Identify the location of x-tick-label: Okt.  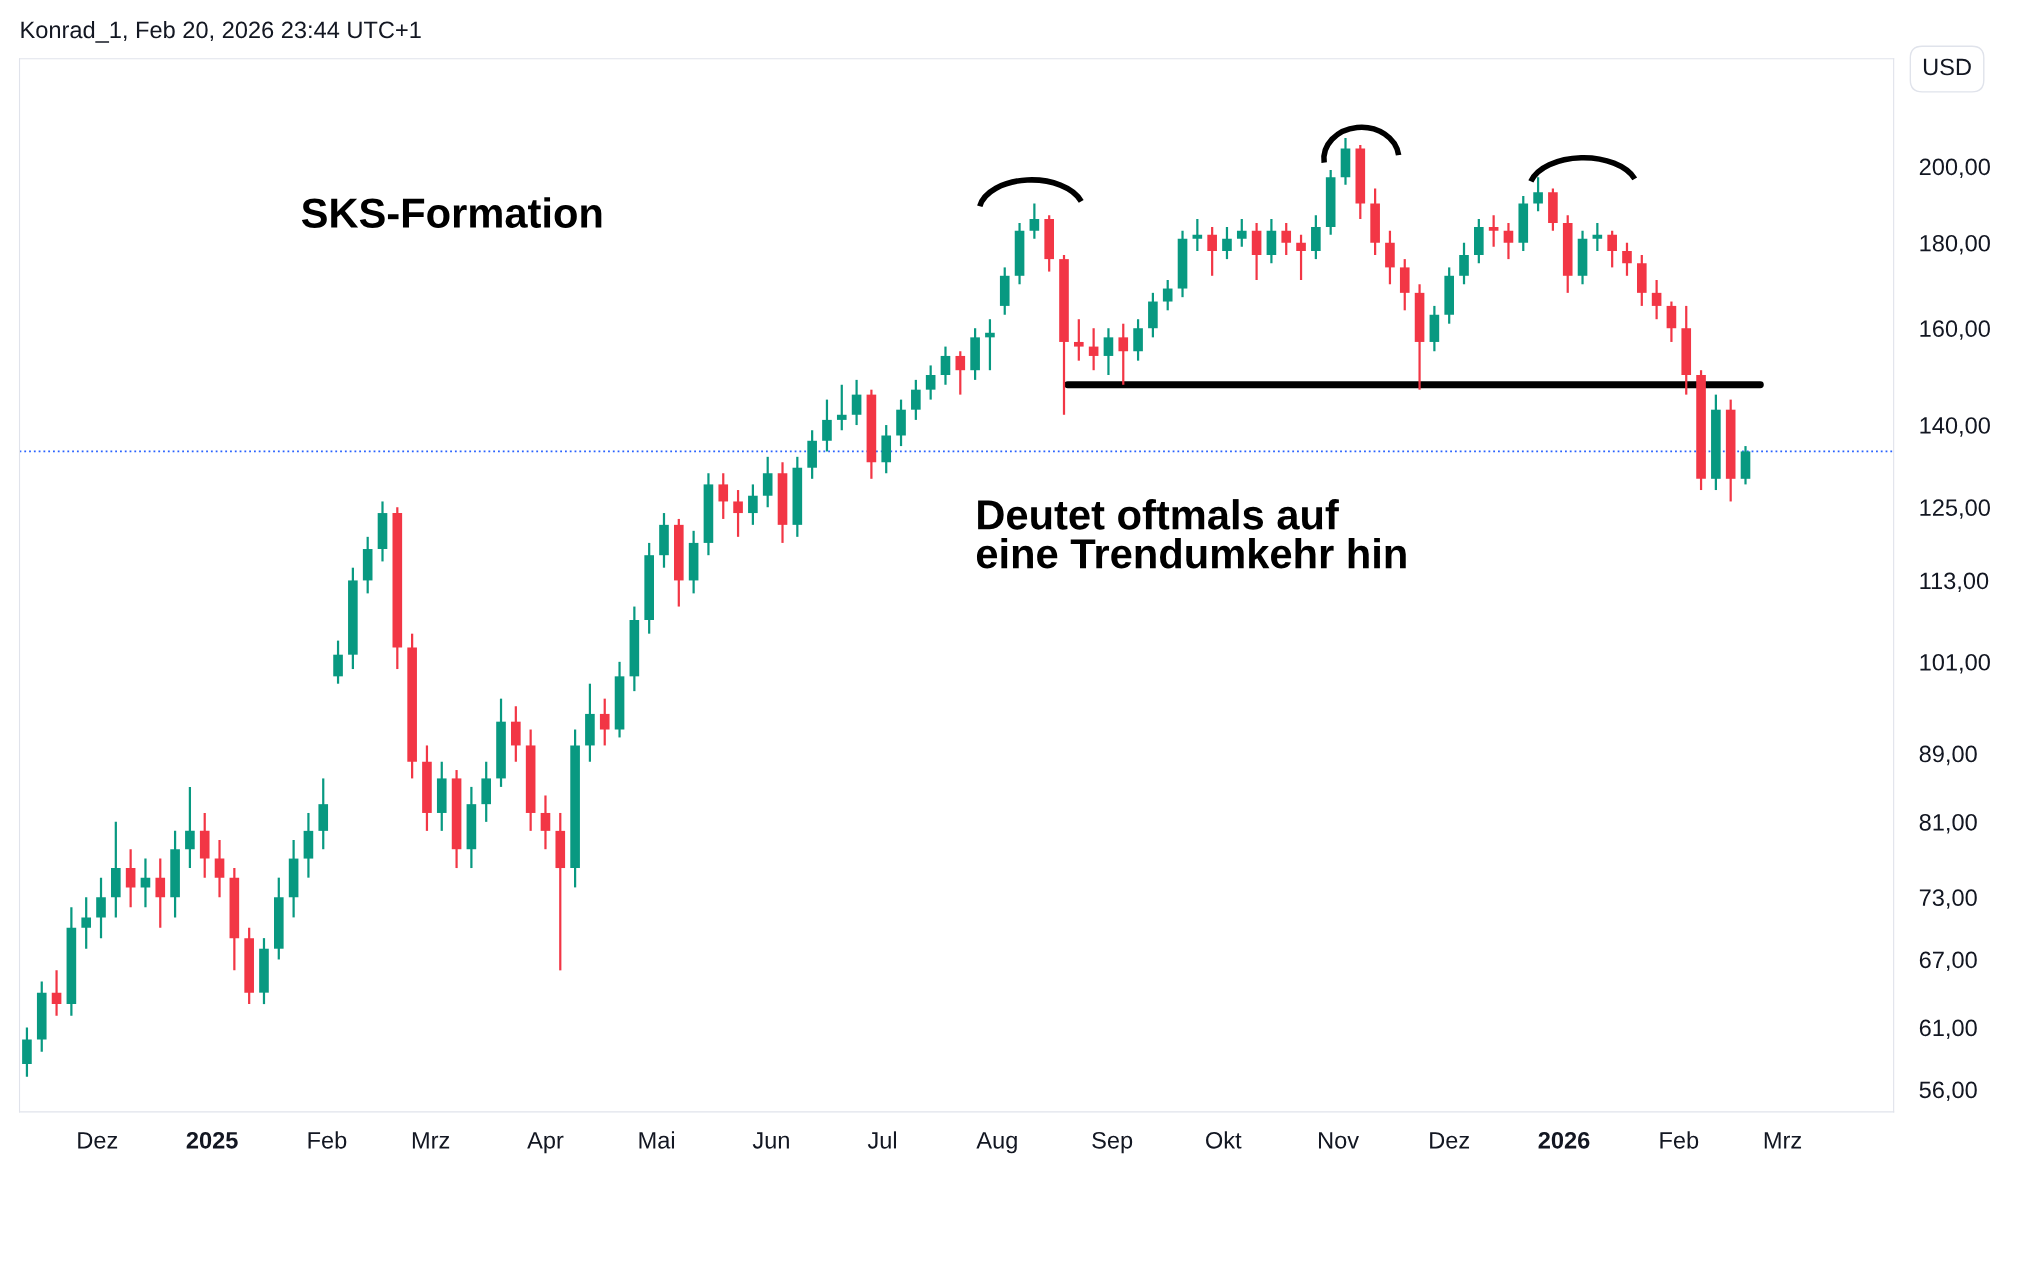
(1224, 1140).